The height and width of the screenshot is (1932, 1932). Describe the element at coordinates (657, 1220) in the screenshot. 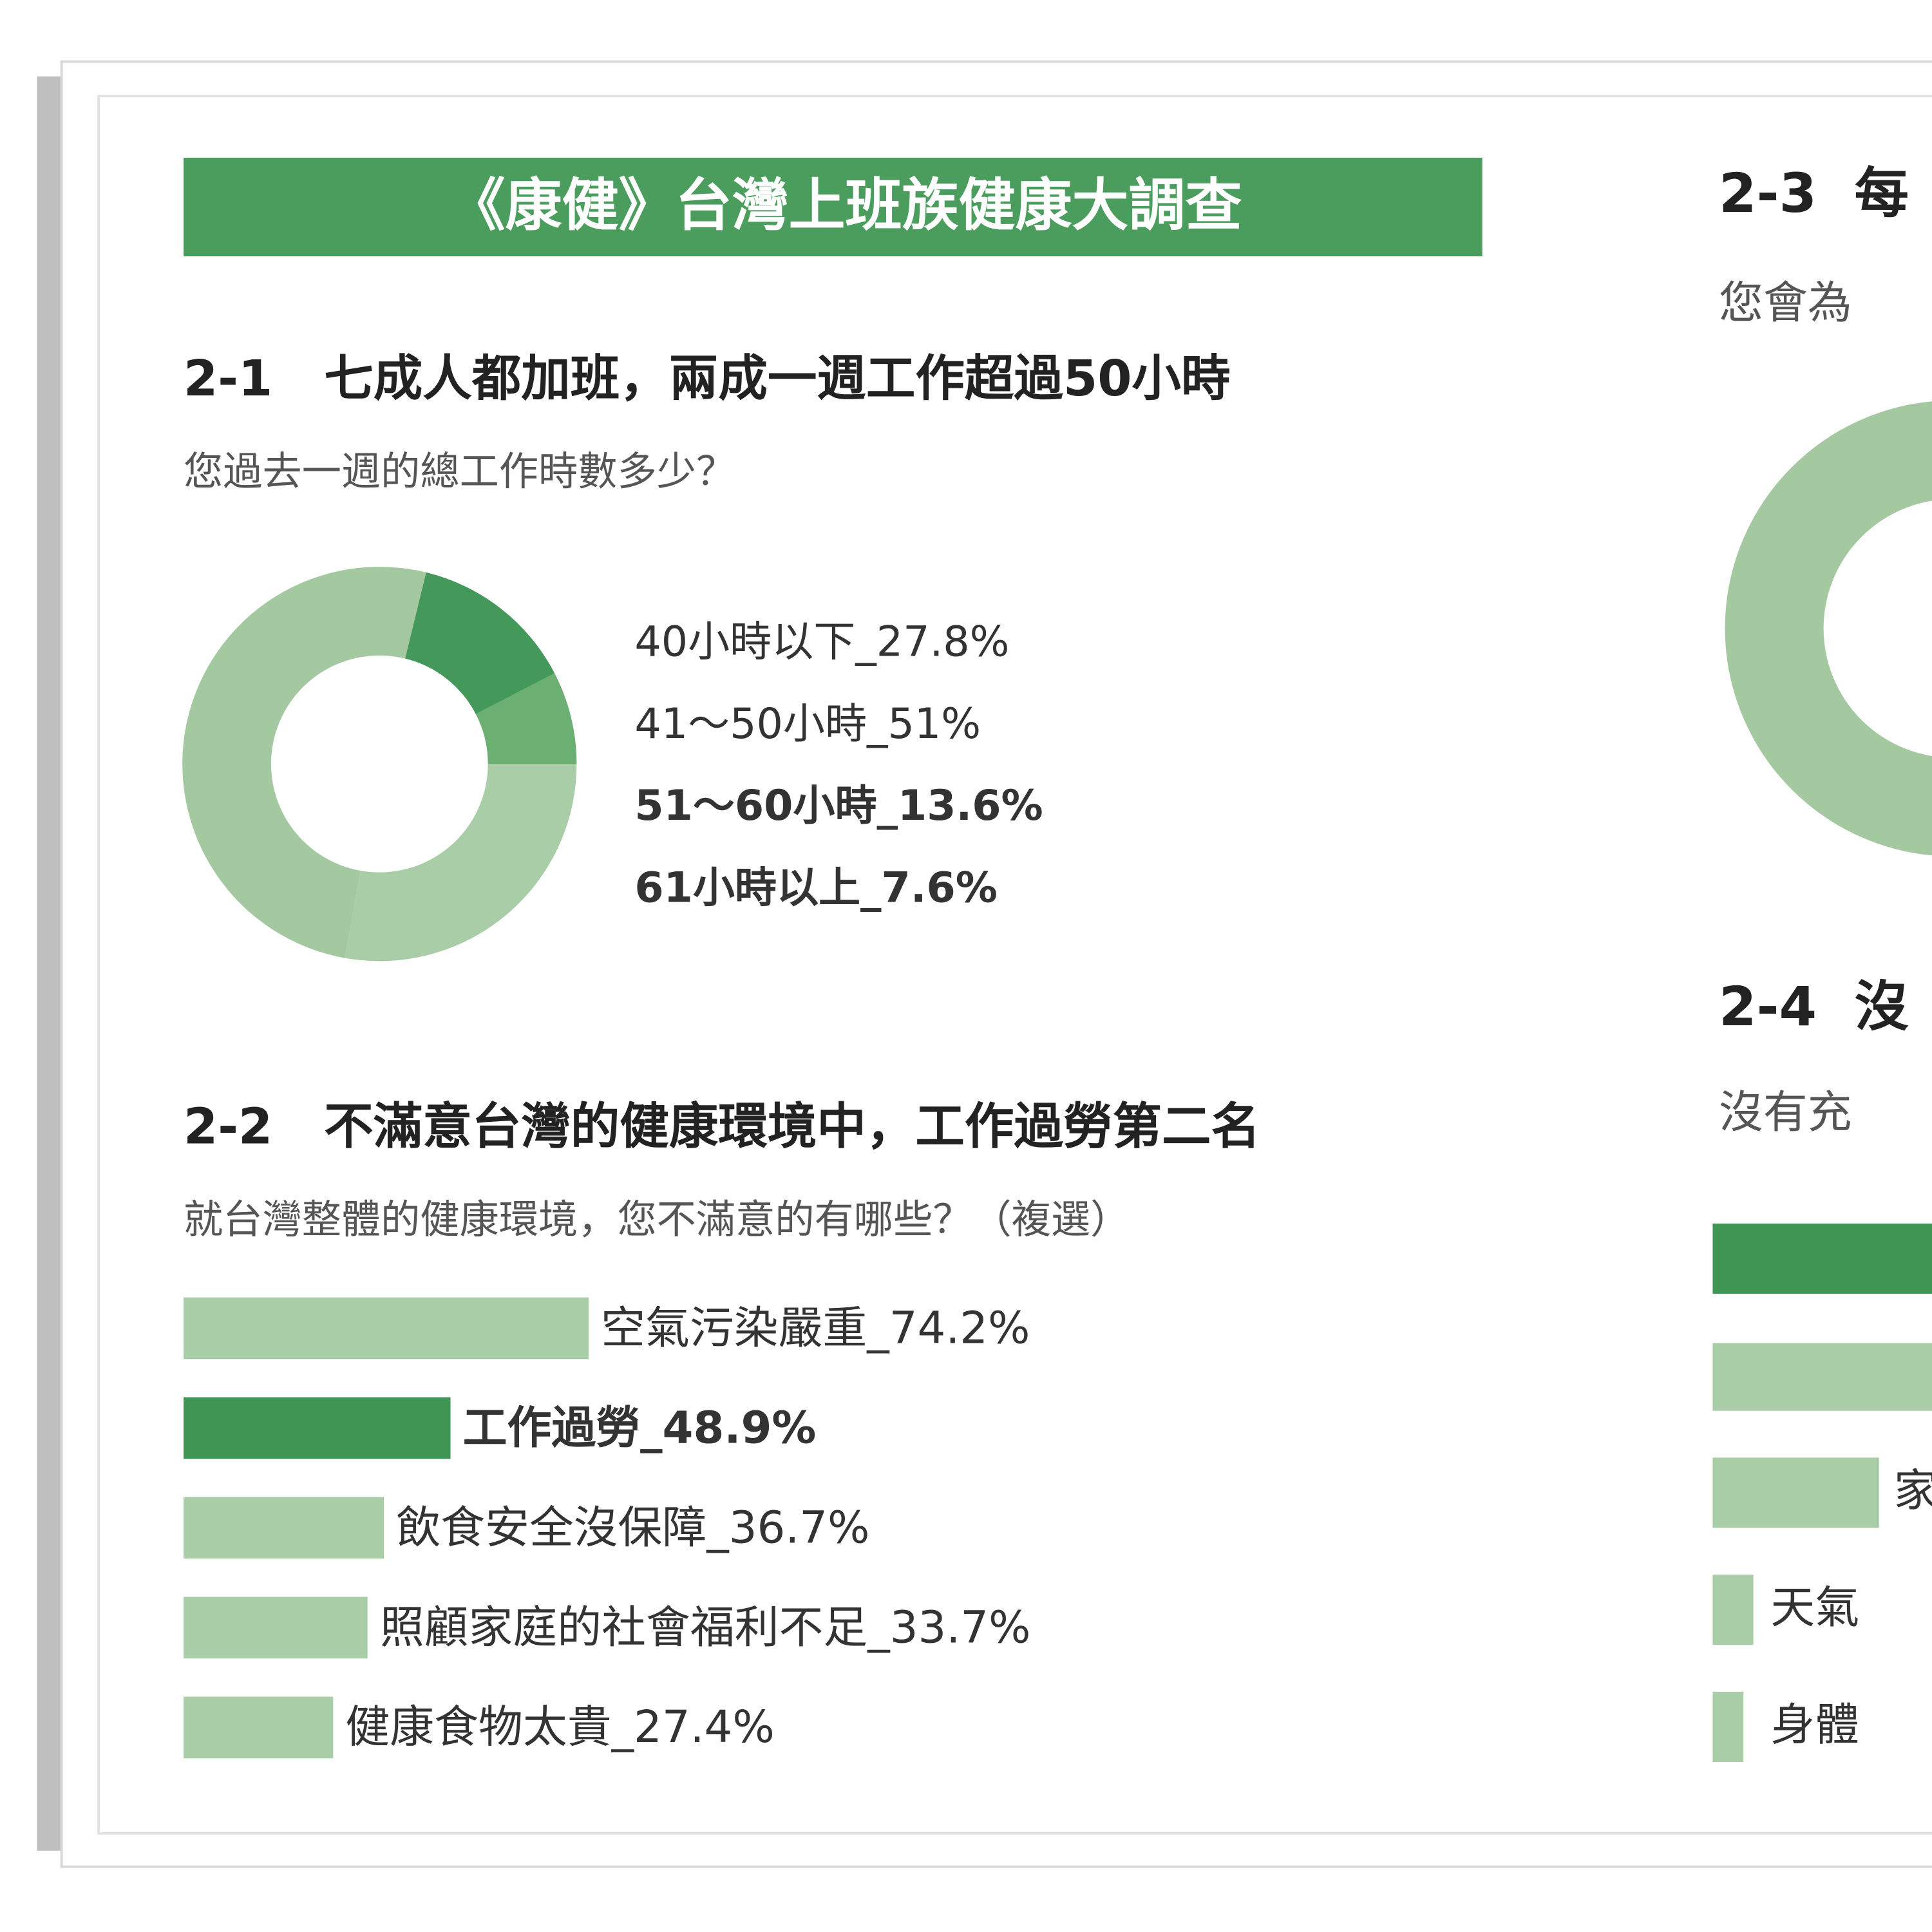

I see `chart-subtitle: 就台灣整體的健康環境，您不滿意的有哪些？（複選）` at that location.